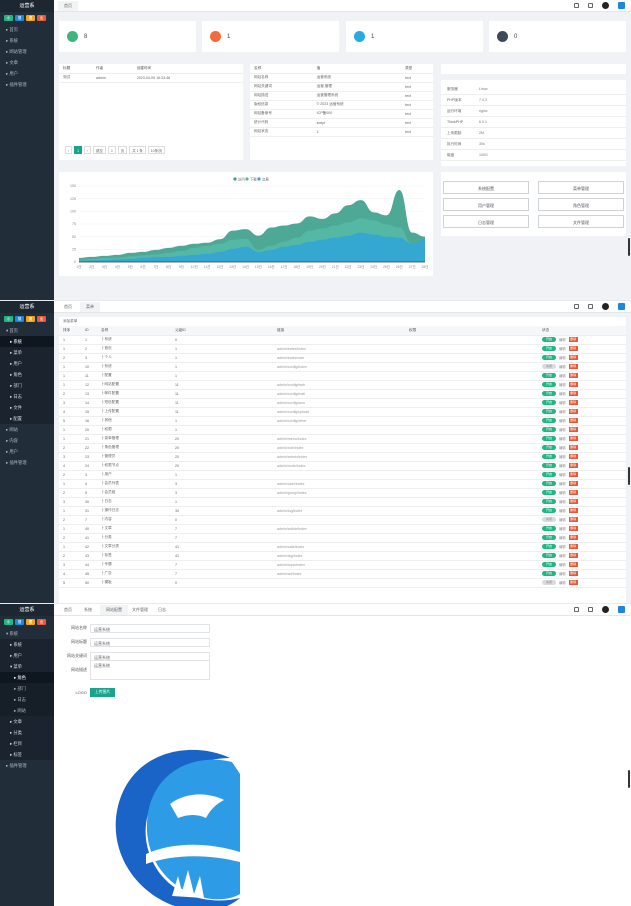 This screenshot has height=906, width=631. What do you see at coordinates (263, 178) in the screenshot?
I see `legend-item: 交易` at bounding box center [263, 178].